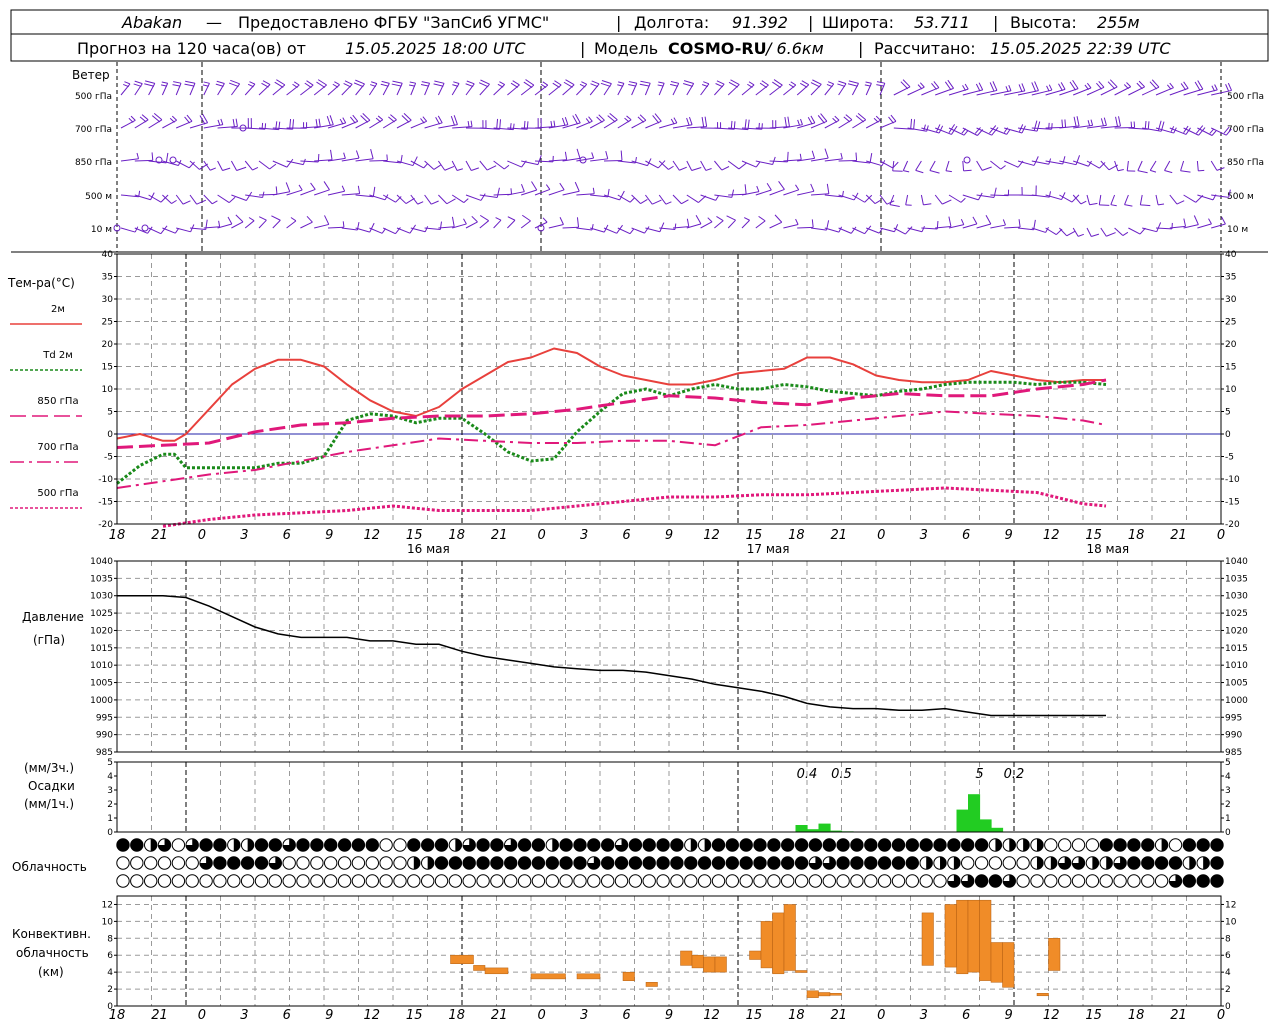  What do you see at coordinates (110, 791) in the screenshot?
I see `y-tick-label-left: 3` at bounding box center [110, 791].